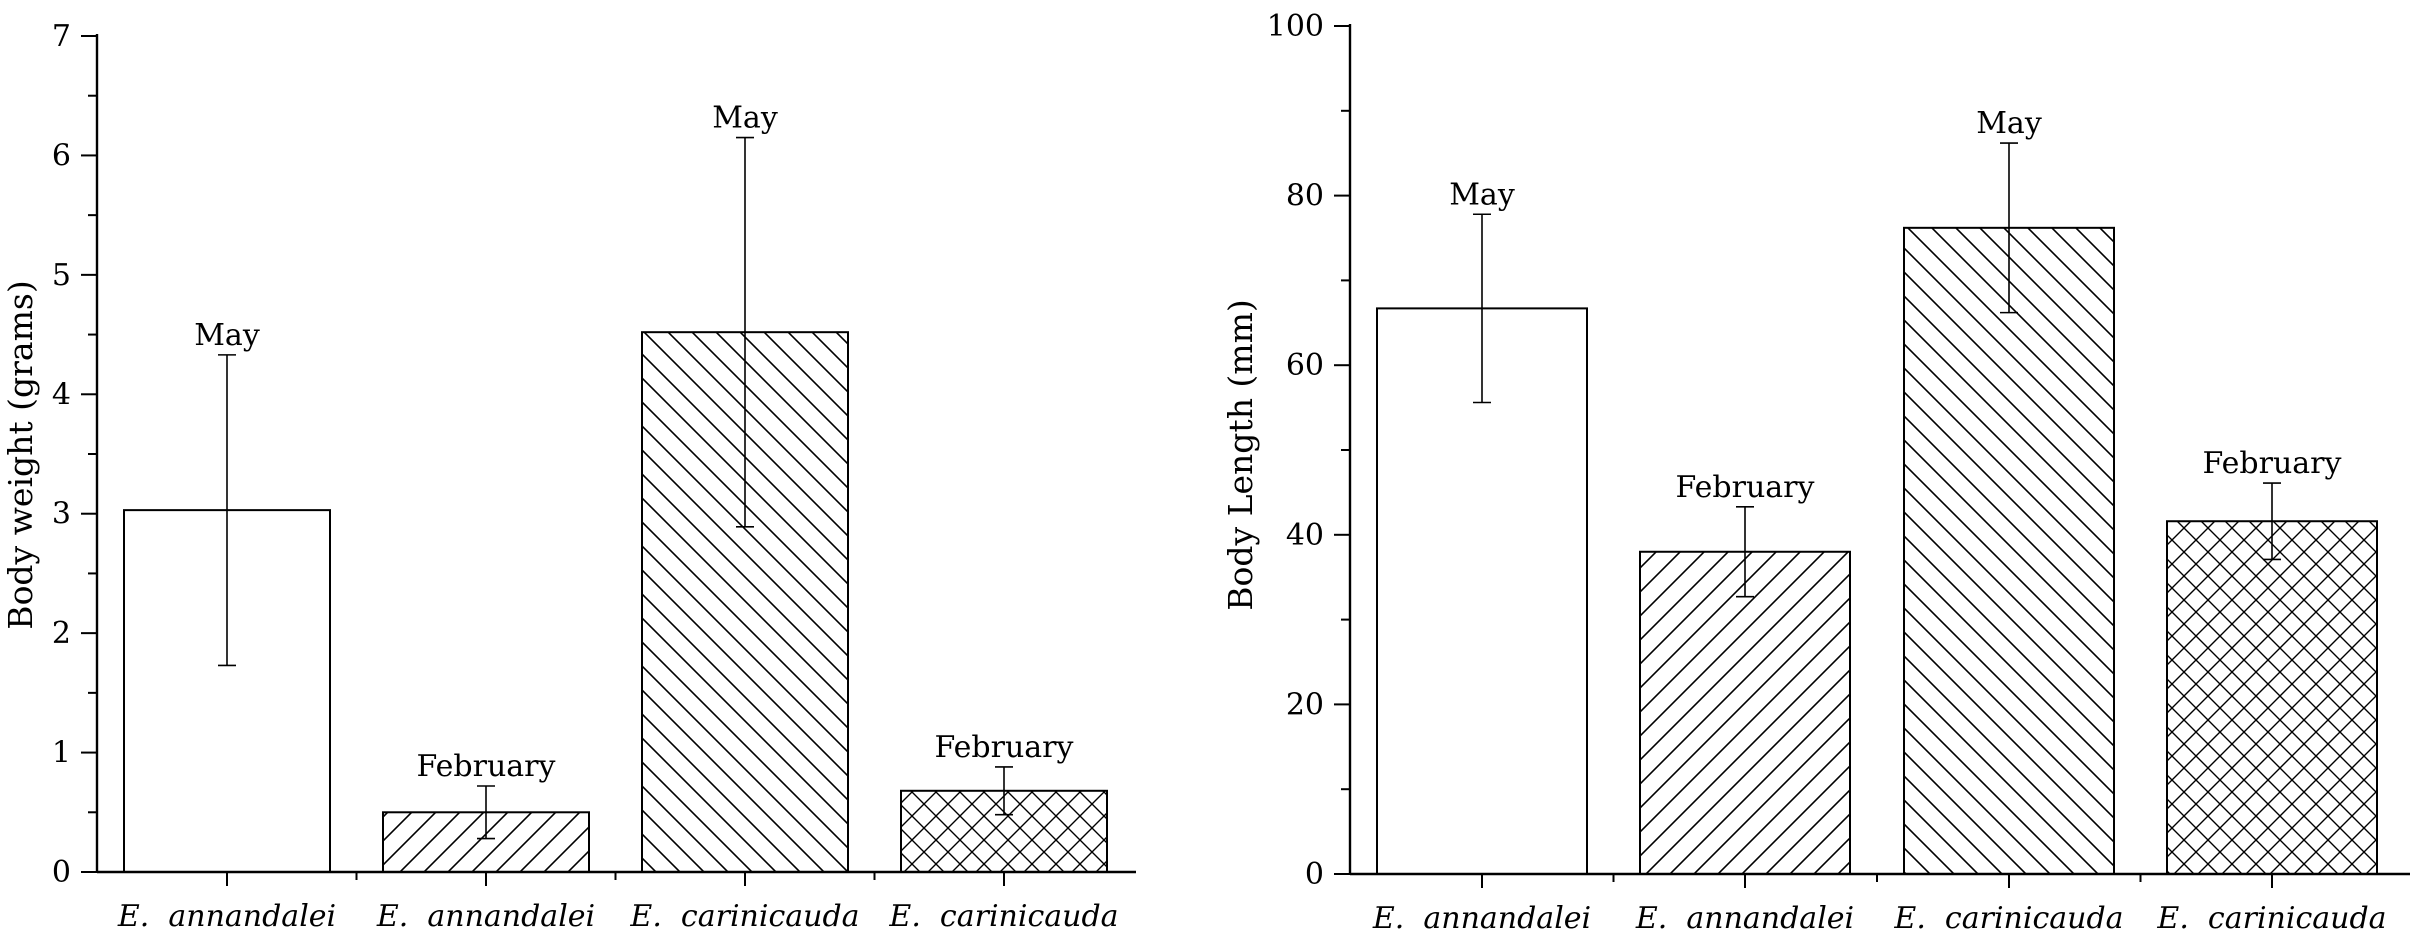 This screenshot has height=945, width=2417. What do you see at coordinates (1305, 535) in the screenshot?
I see `y-tick-label: 40` at bounding box center [1305, 535].